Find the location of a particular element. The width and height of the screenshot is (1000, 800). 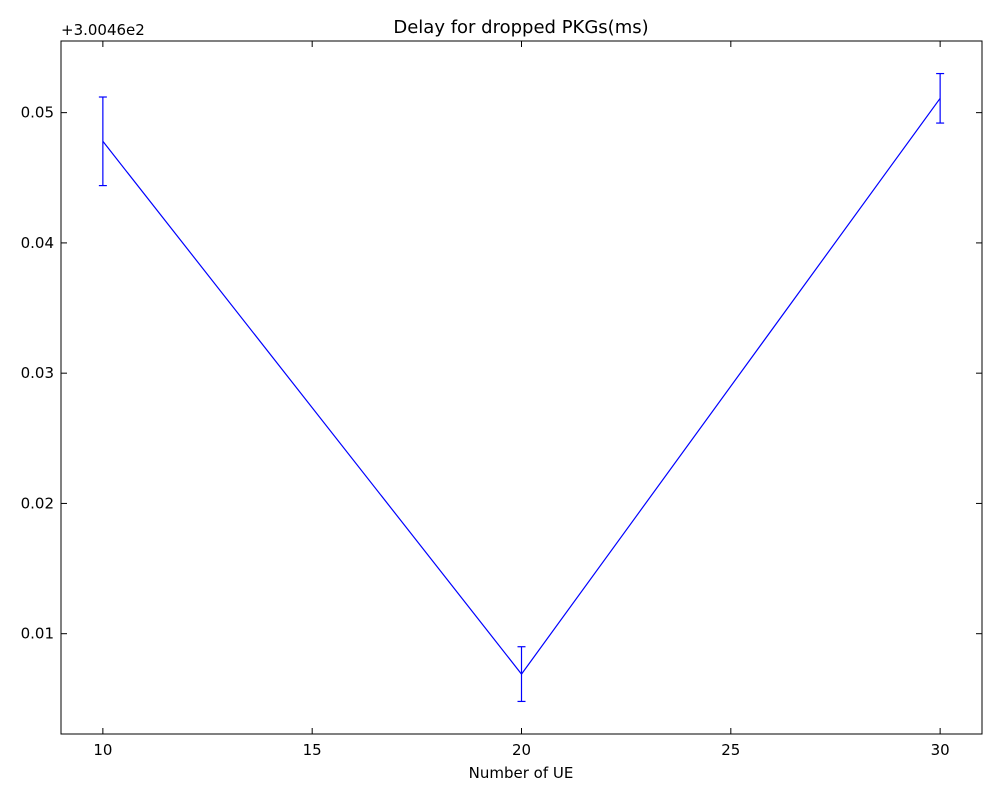

x-tick-label: 15 is located at coordinates (312, 750).